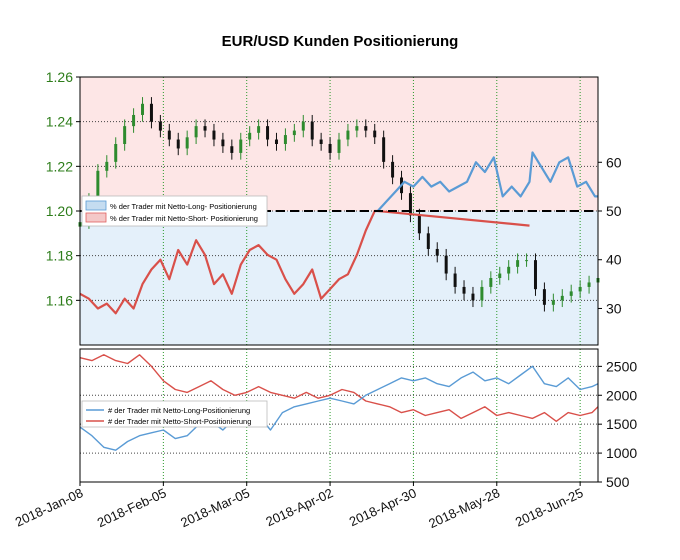  What do you see at coordinates (621, 366) in the screenshot?
I see `bottom-right-tick-label: 2500` at bounding box center [621, 366].